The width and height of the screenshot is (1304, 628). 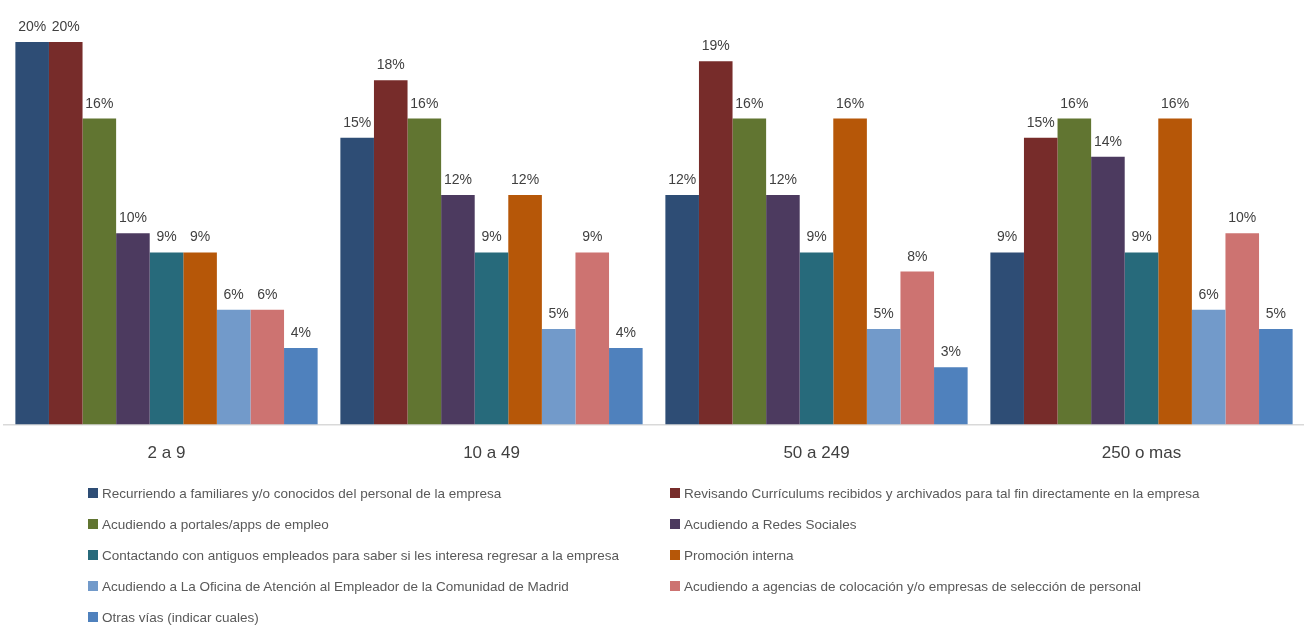 What do you see at coordinates (302, 493) in the screenshot?
I see `legend-label: Recurriendo a familiares y/o conocidos del personal de la empresa` at bounding box center [302, 493].